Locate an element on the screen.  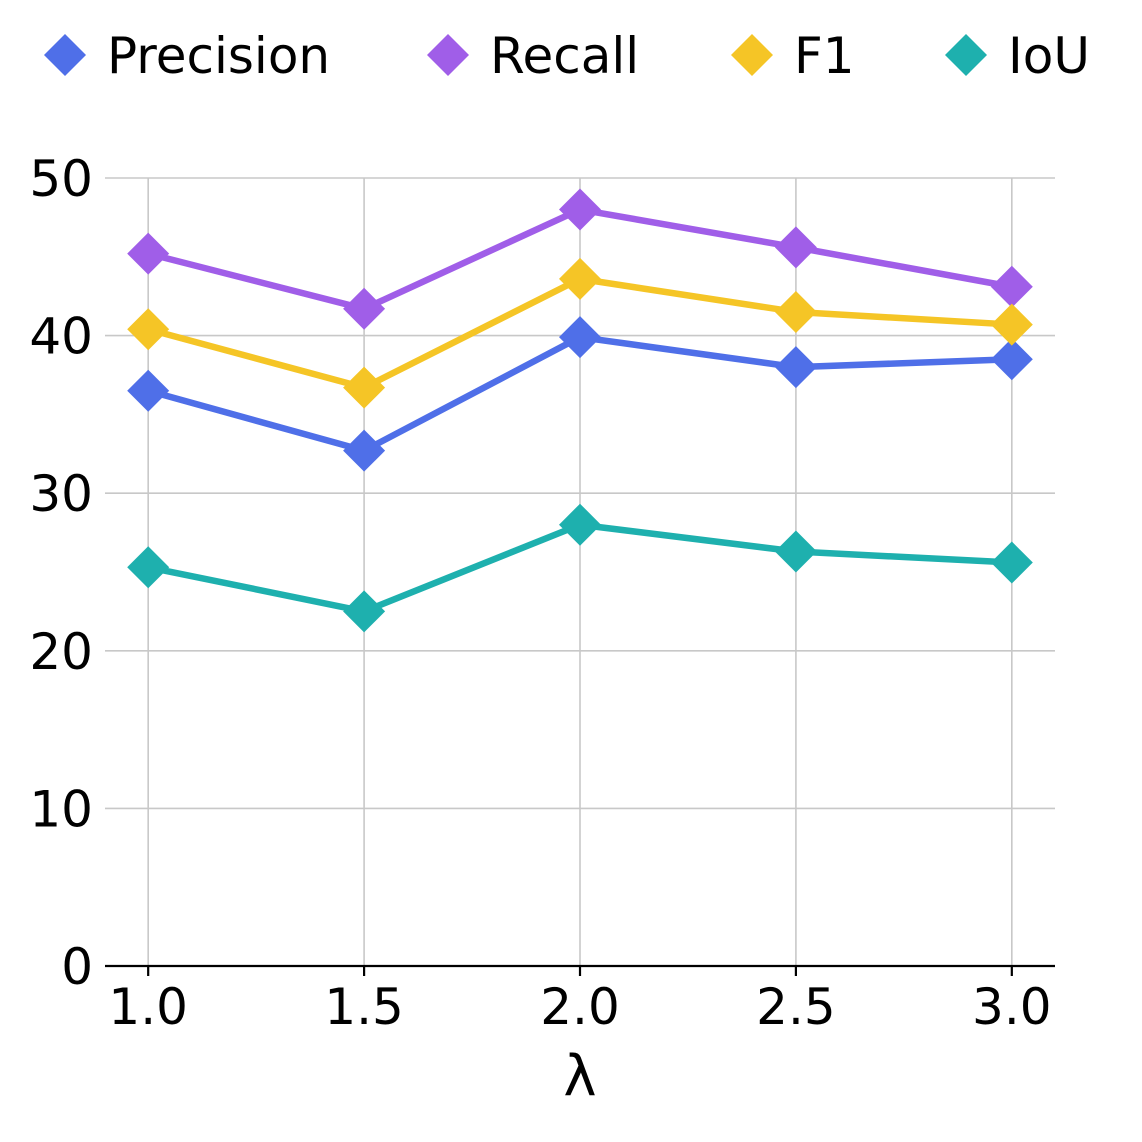
y-tick-label: 0 is located at coordinates (77, 967).